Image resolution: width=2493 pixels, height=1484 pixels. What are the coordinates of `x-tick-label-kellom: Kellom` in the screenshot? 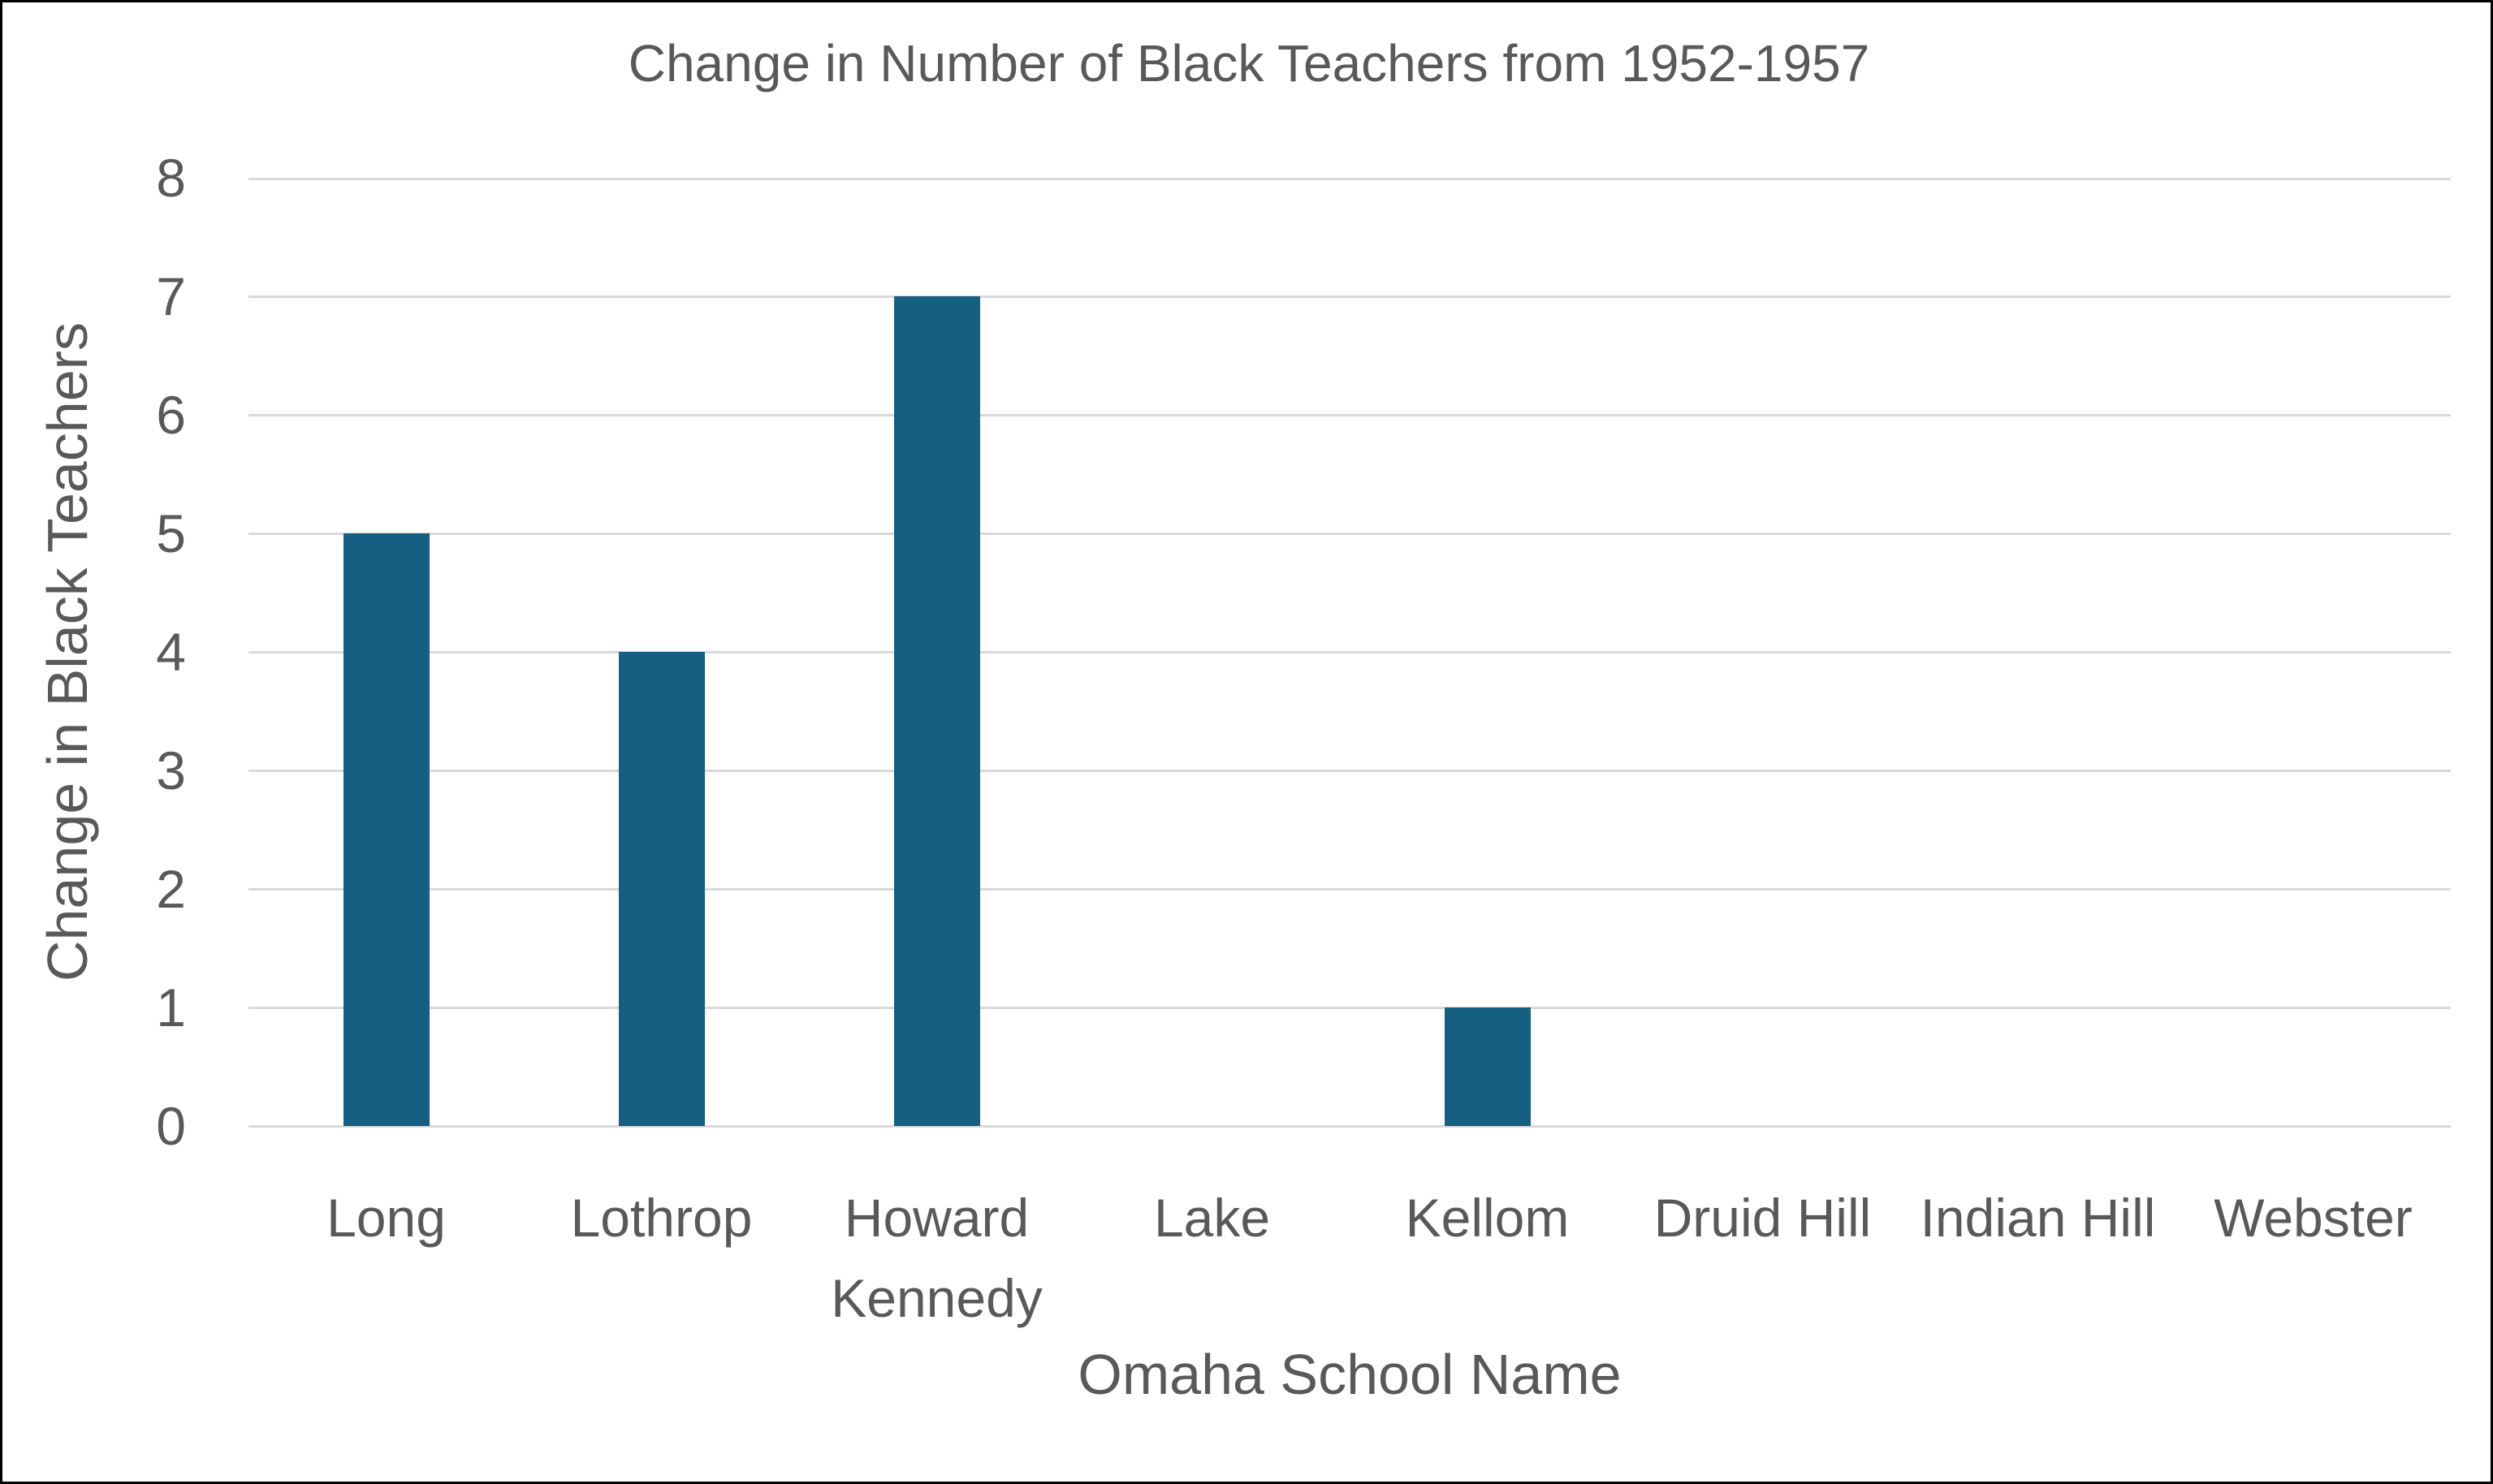 It's located at (1487, 1218).